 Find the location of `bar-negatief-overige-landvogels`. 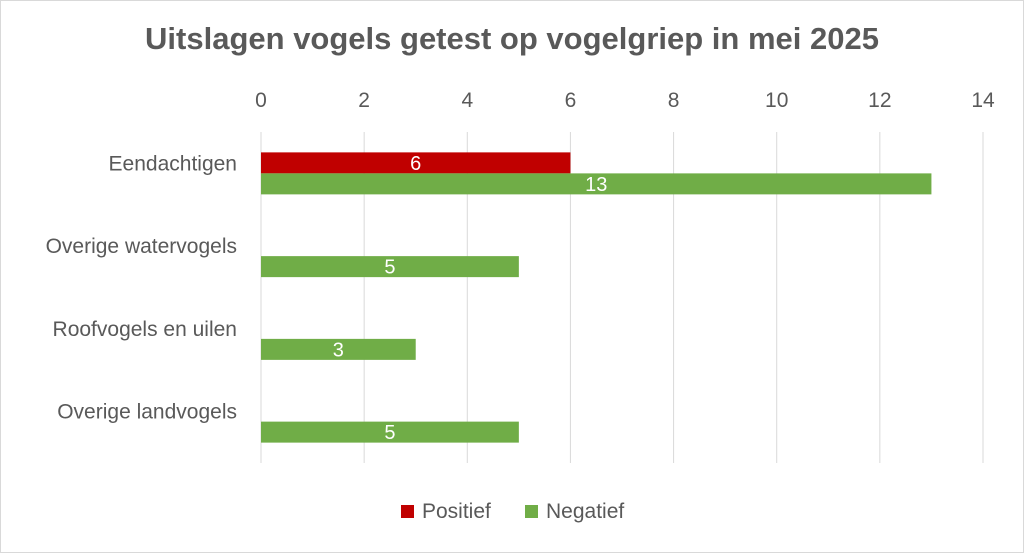

bar-negatief-overige-landvogels is located at coordinates (390, 432).